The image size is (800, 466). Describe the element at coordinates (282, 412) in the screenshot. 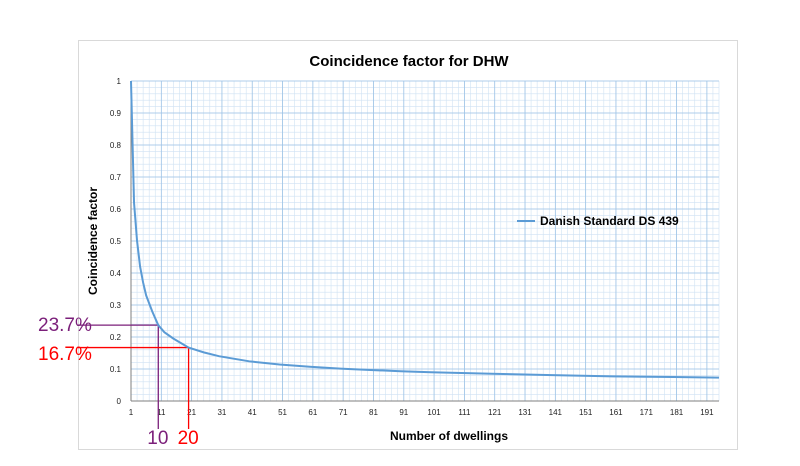

I see `x-tick-label: 51` at that location.